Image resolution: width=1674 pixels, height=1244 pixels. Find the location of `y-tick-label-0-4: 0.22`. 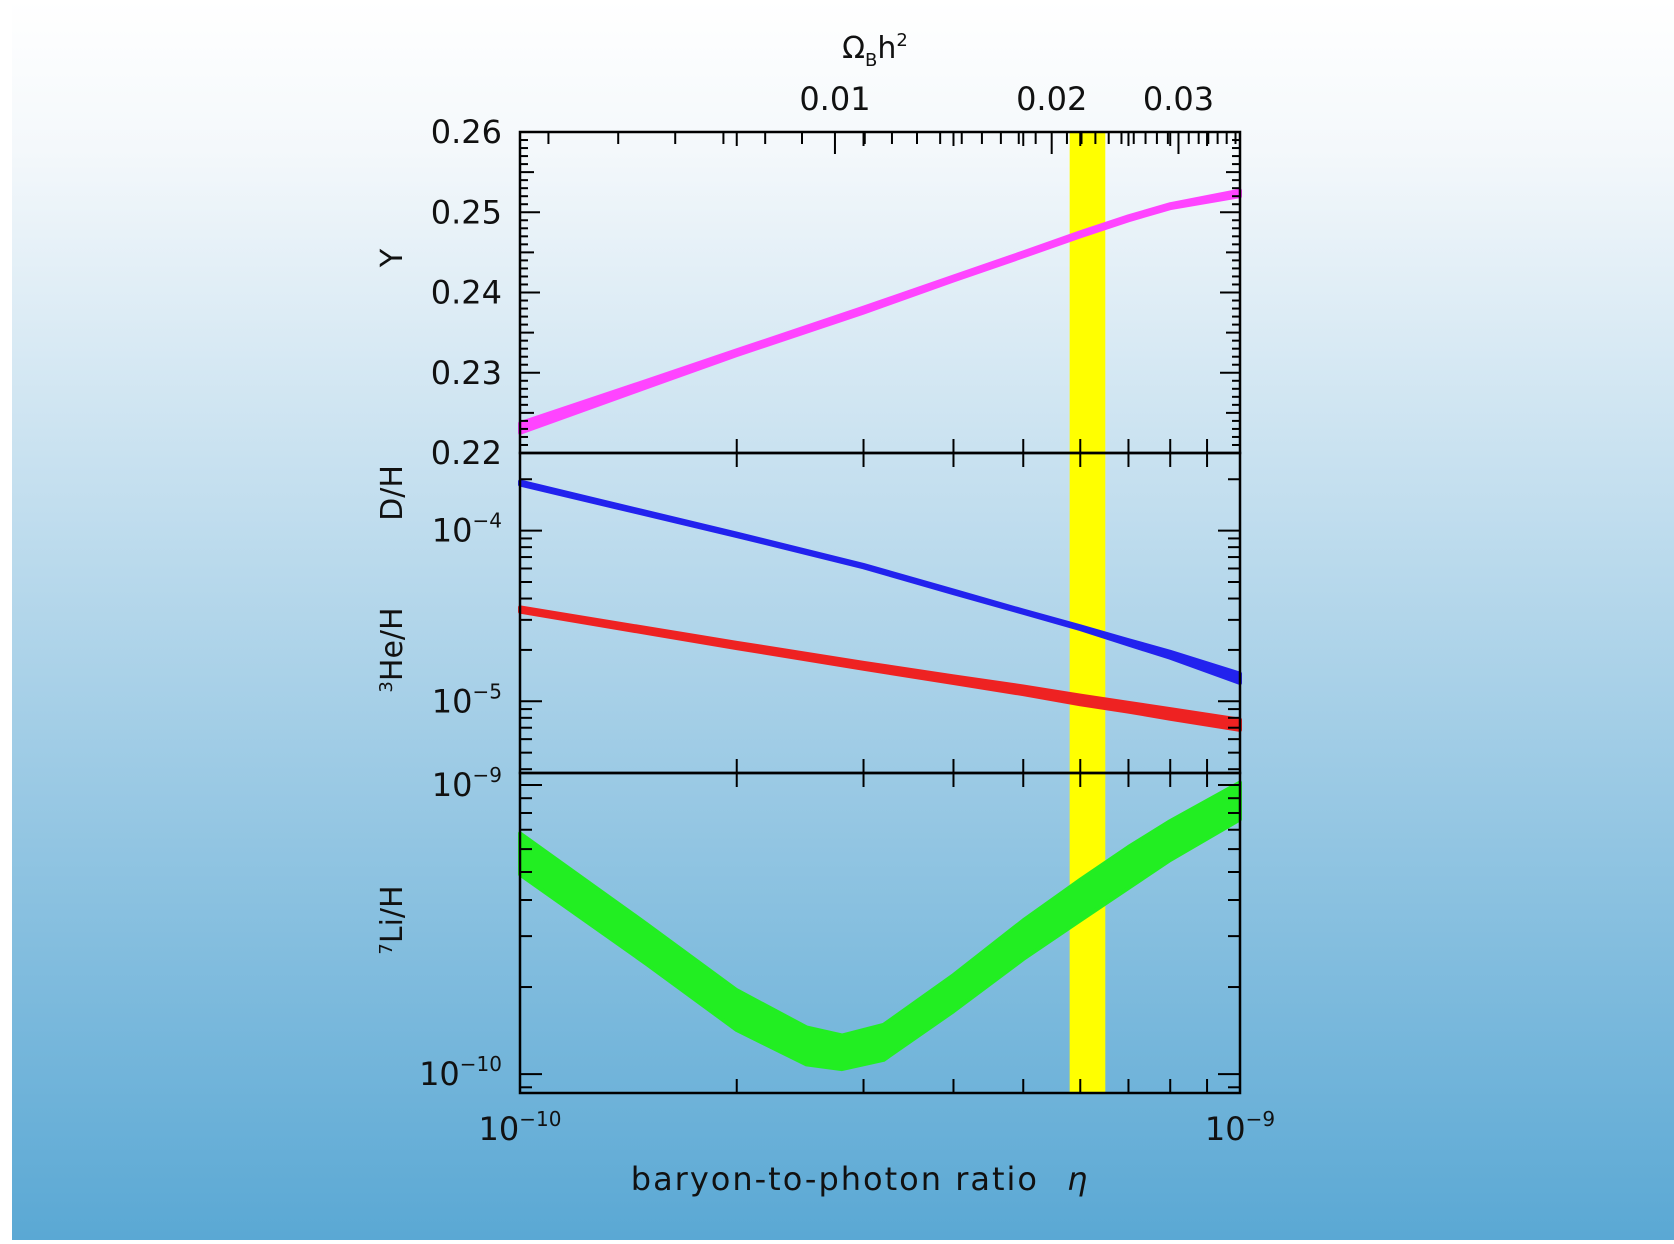

y-tick-label-0-4: 0.22 is located at coordinates (466, 453).